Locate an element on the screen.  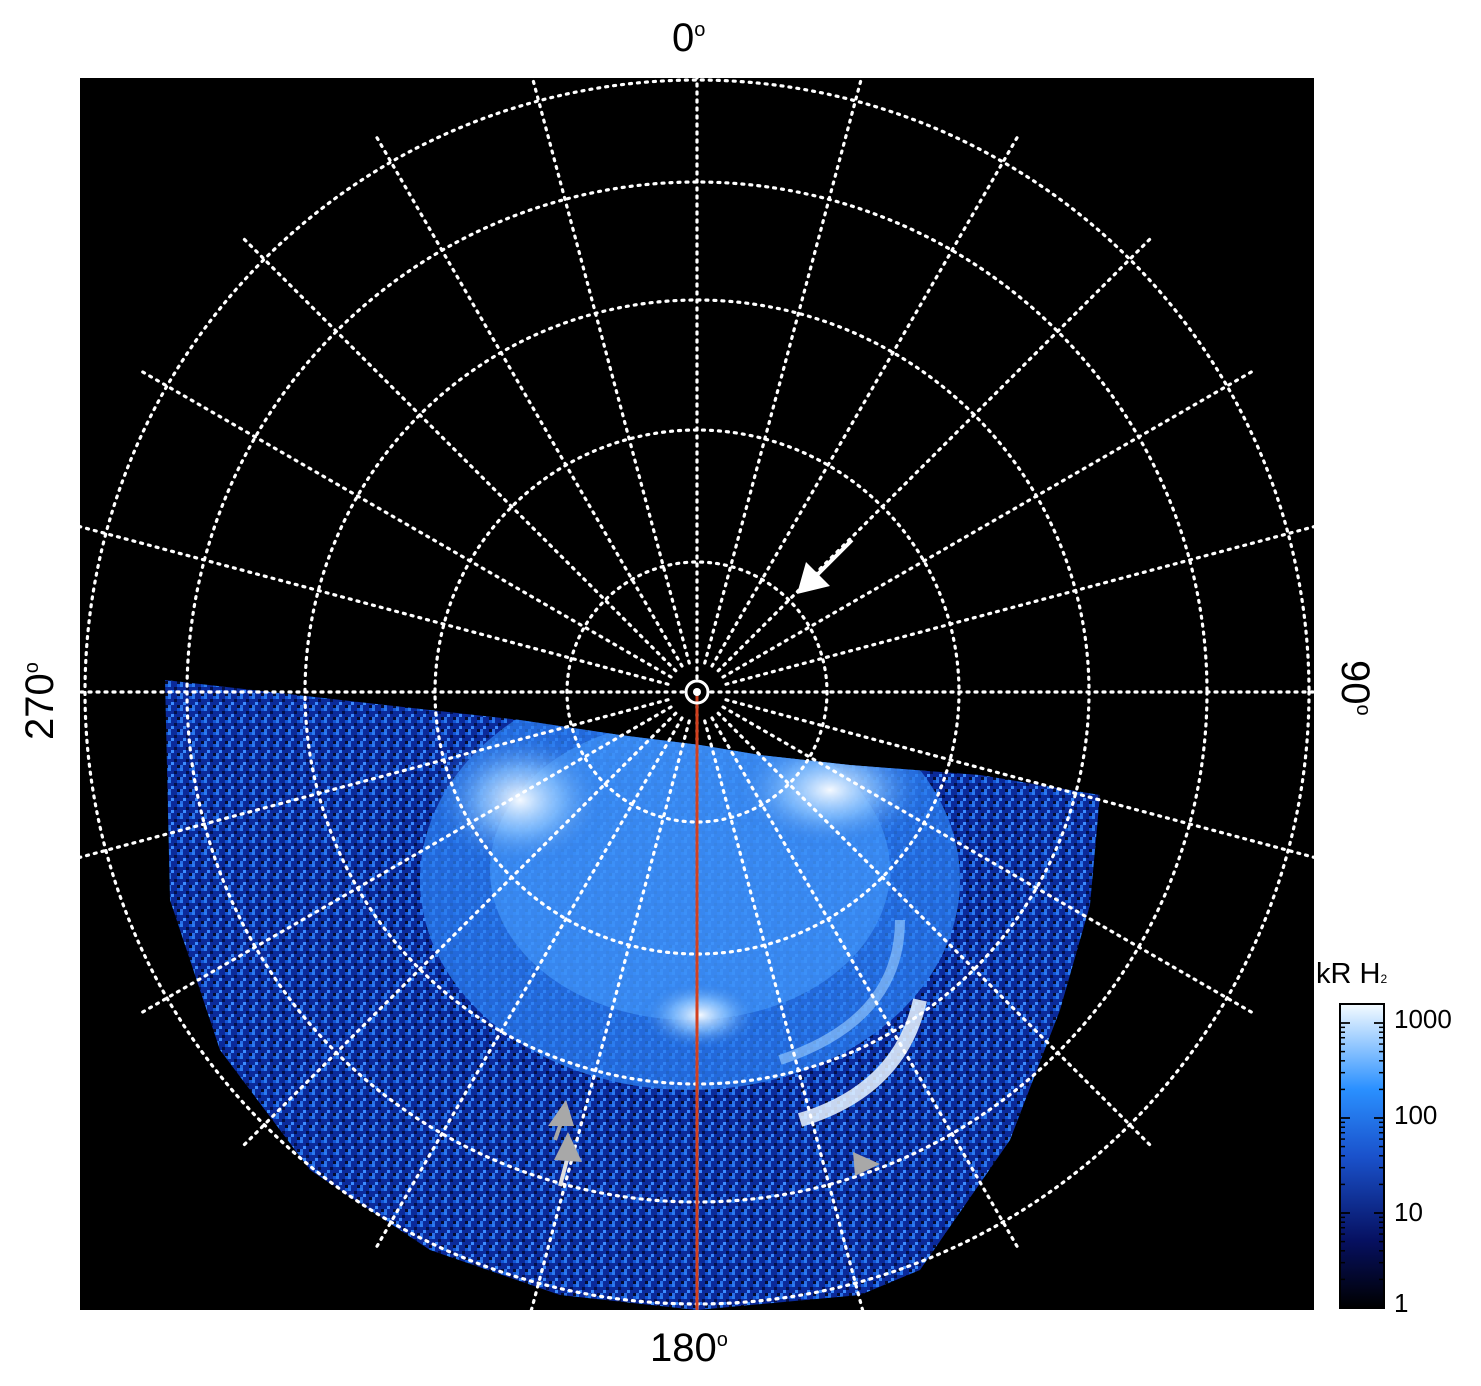
label-0-degrees: 0o is located at coordinates (689, 38).